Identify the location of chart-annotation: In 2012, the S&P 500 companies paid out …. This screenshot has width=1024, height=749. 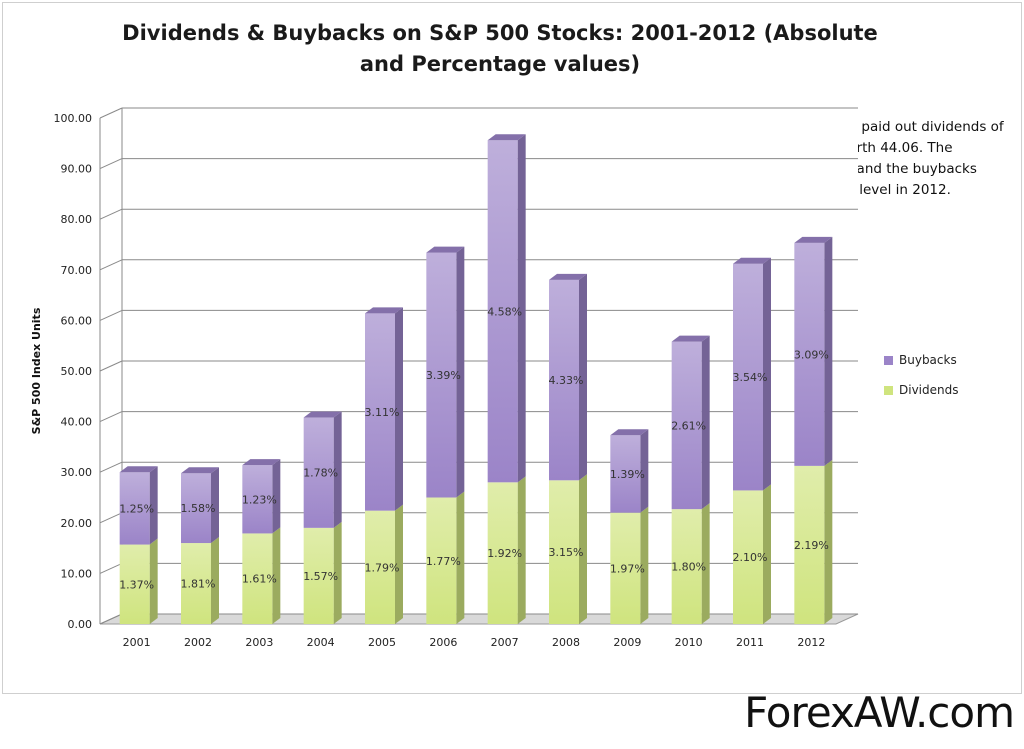
(820, 158).